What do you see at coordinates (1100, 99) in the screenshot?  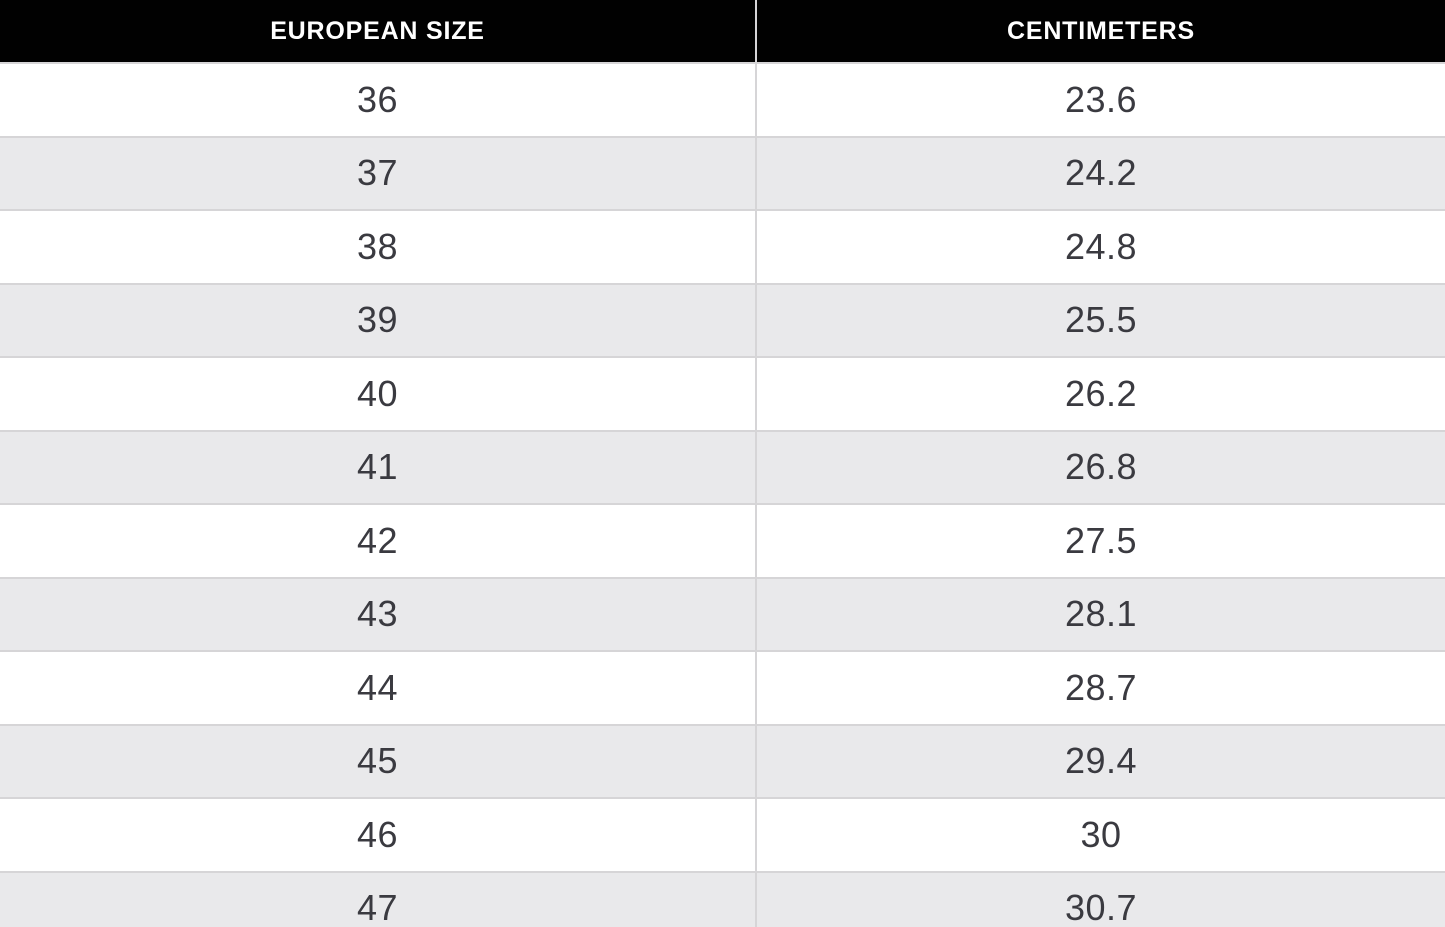 I see `centimeters-cell: 23.6` at bounding box center [1100, 99].